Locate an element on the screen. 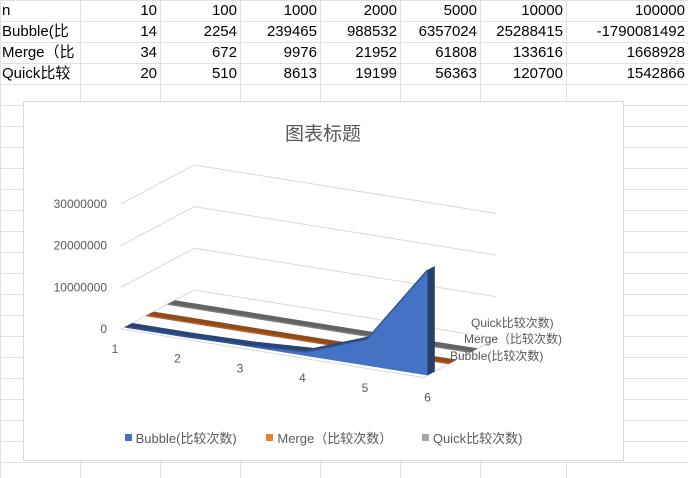 This screenshot has height=478, width=688. sheet-cell: 2000 is located at coordinates (380, 10).